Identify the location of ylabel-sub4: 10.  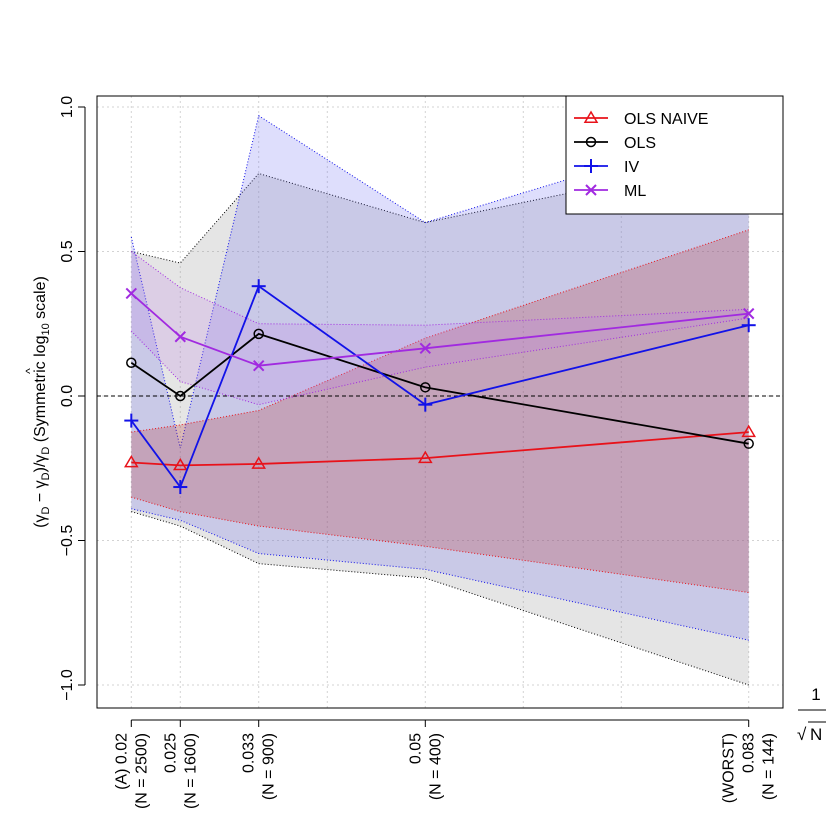
(46, 329).